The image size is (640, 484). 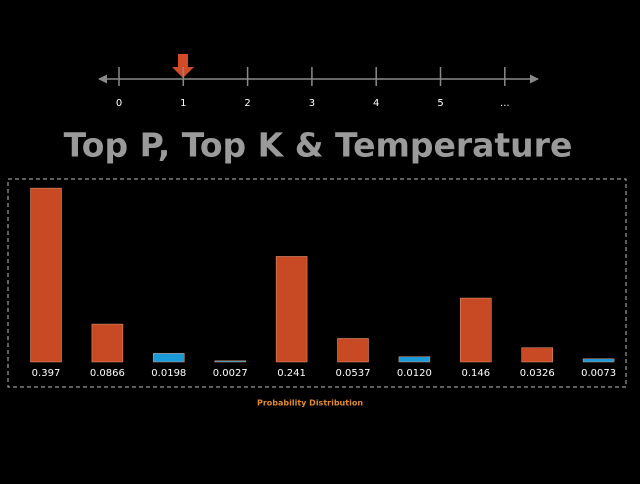 I want to click on x-axis-label: Probability Distribution, so click(x=310, y=403).